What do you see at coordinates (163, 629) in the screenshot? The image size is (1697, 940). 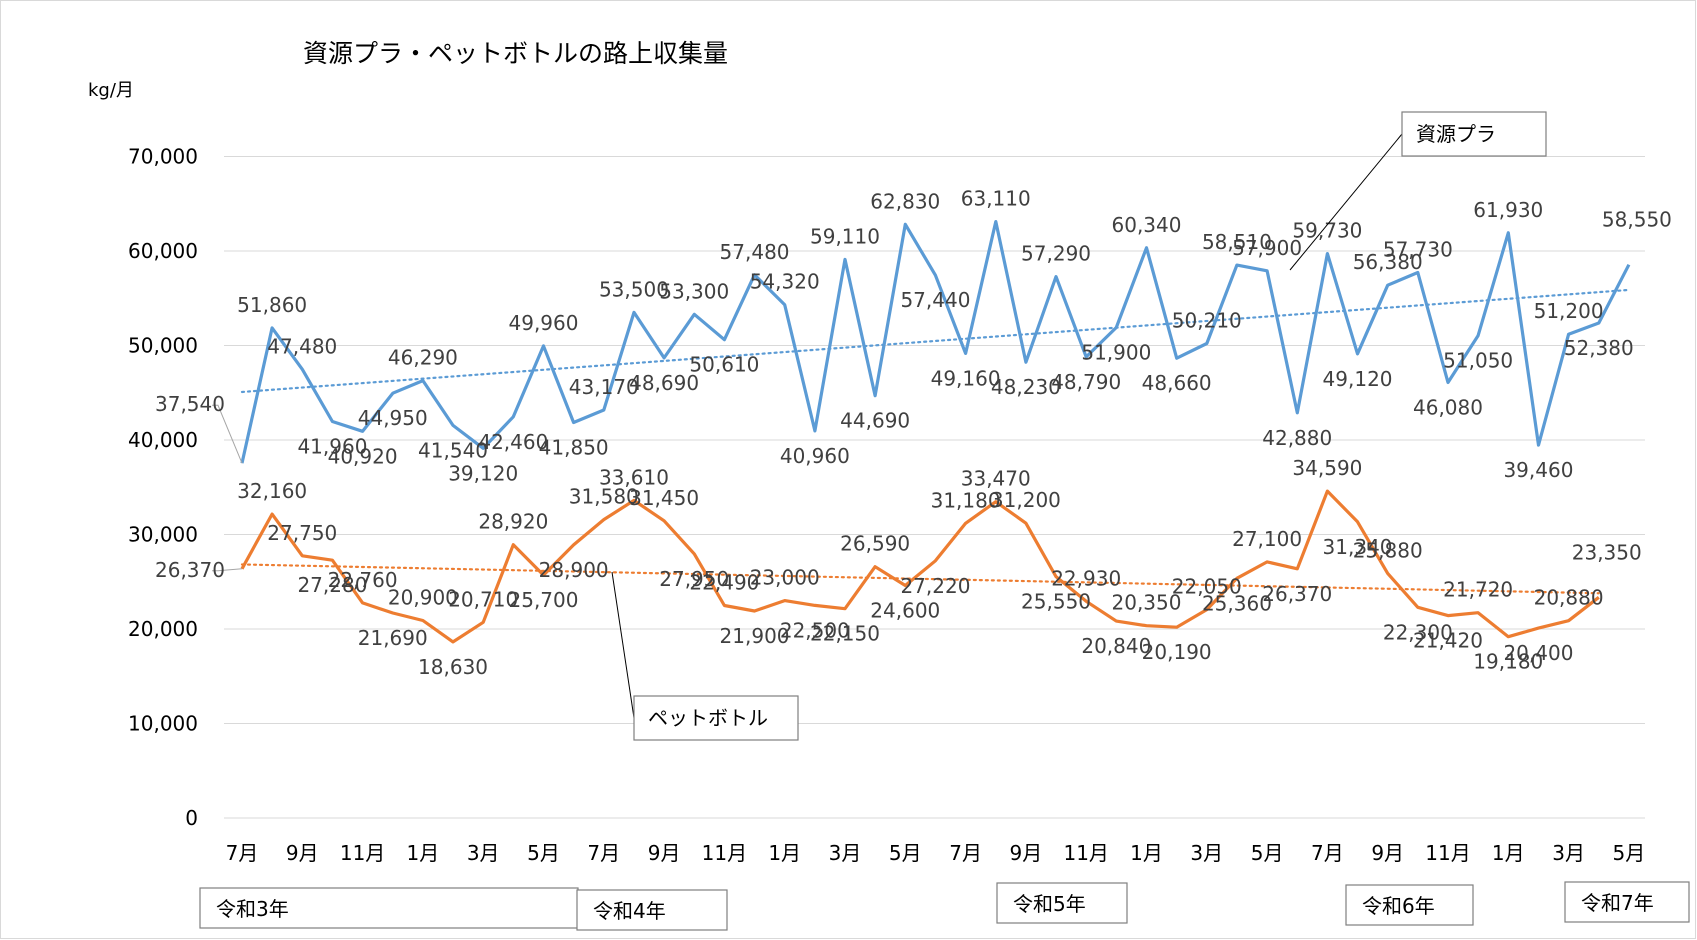 I see `y-tick-label: 20,000` at bounding box center [163, 629].